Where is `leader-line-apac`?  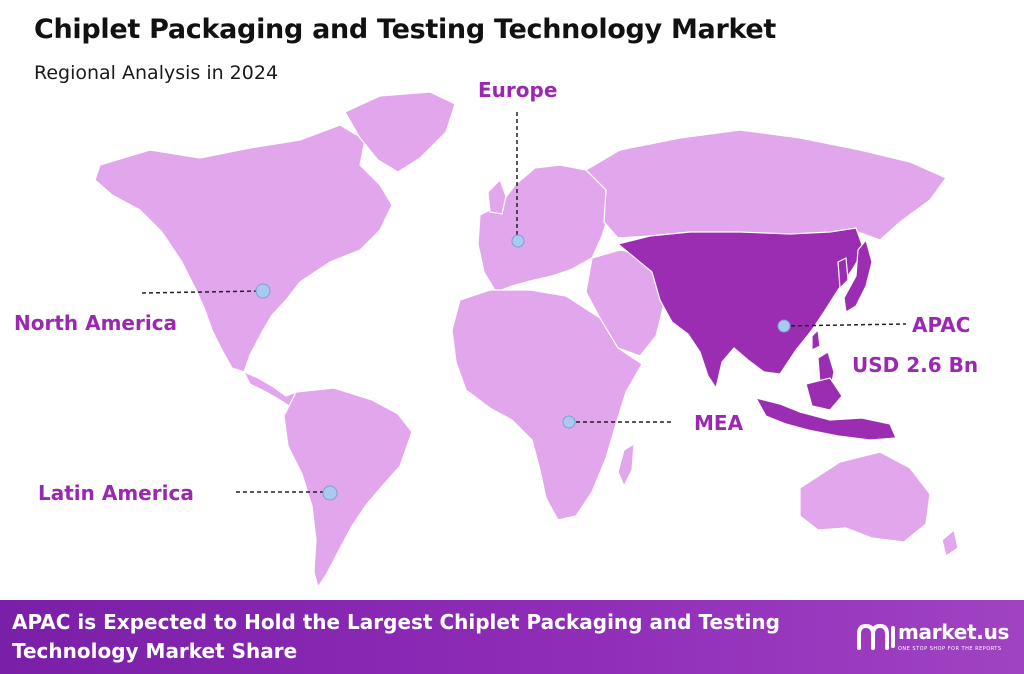
leader-line-apac is located at coordinates (845, 325).